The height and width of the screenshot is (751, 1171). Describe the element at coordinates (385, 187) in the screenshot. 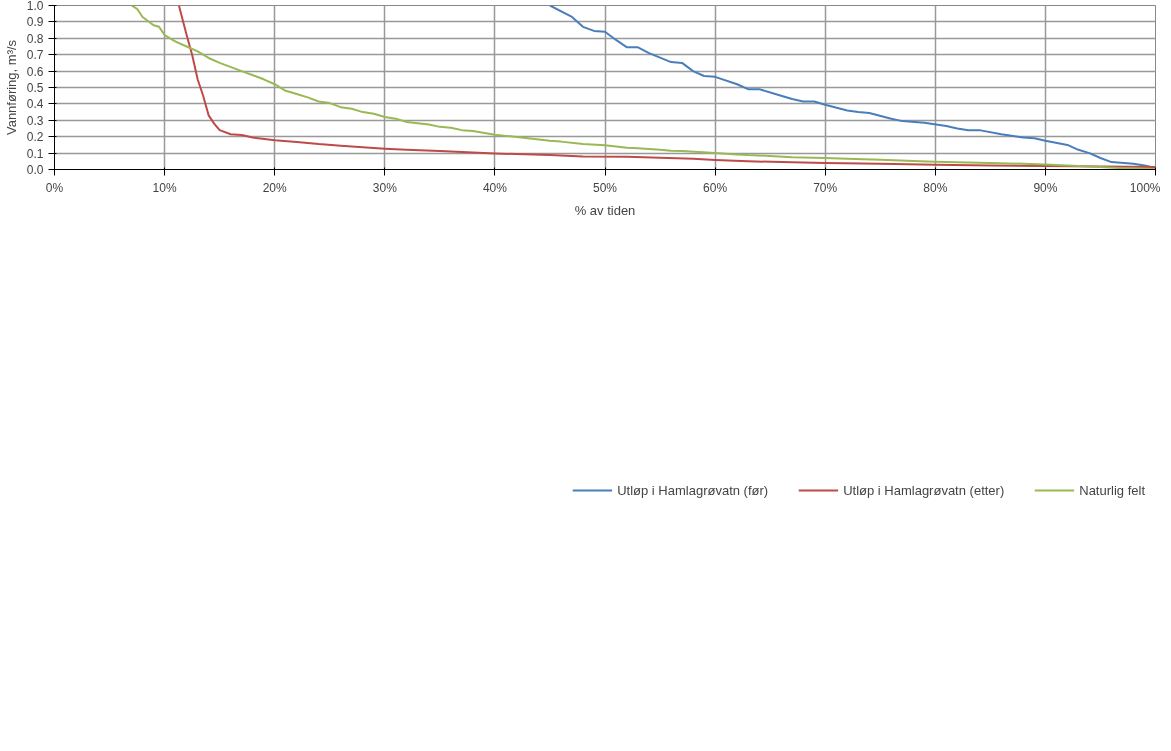

I see `x-tick-label: 30%` at that location.